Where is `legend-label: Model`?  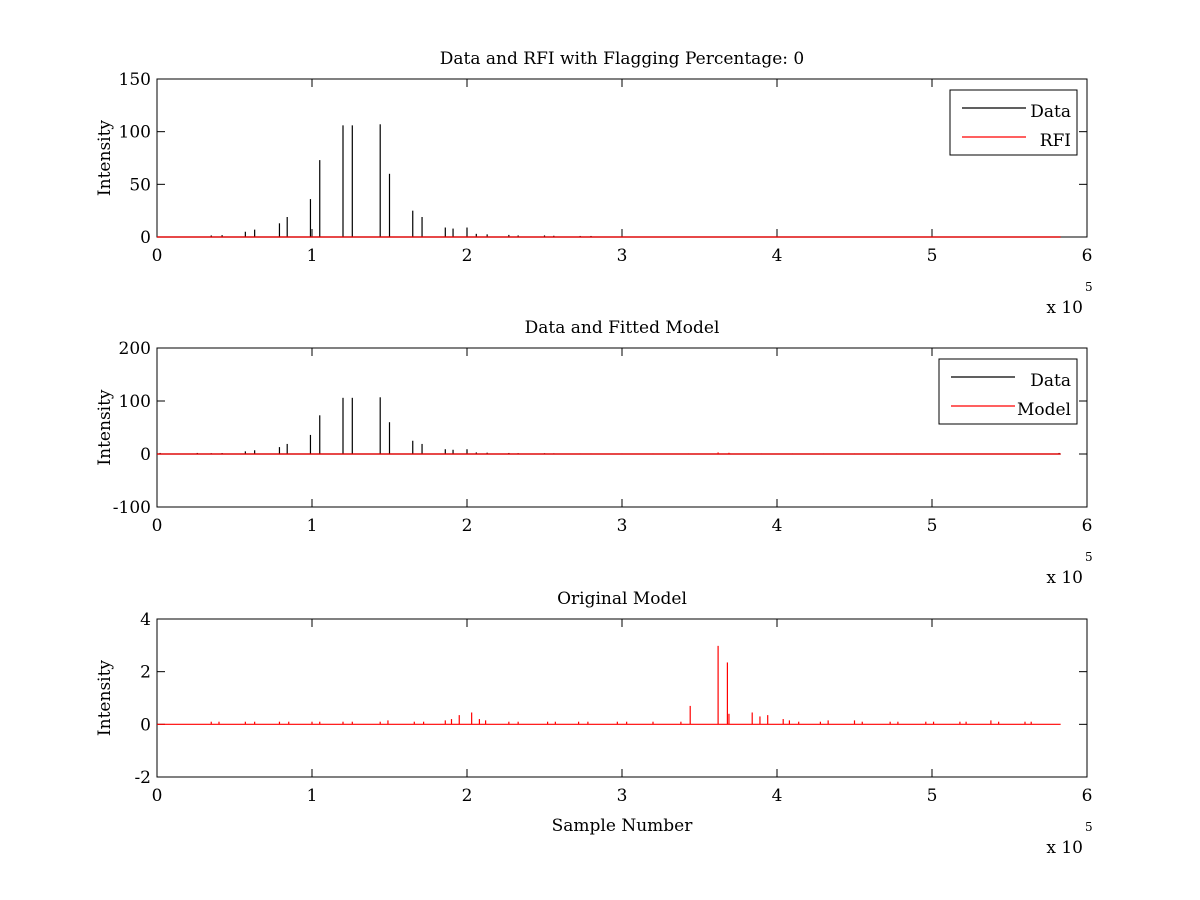 legend-label: Model is located at coordinates (1044, 410).